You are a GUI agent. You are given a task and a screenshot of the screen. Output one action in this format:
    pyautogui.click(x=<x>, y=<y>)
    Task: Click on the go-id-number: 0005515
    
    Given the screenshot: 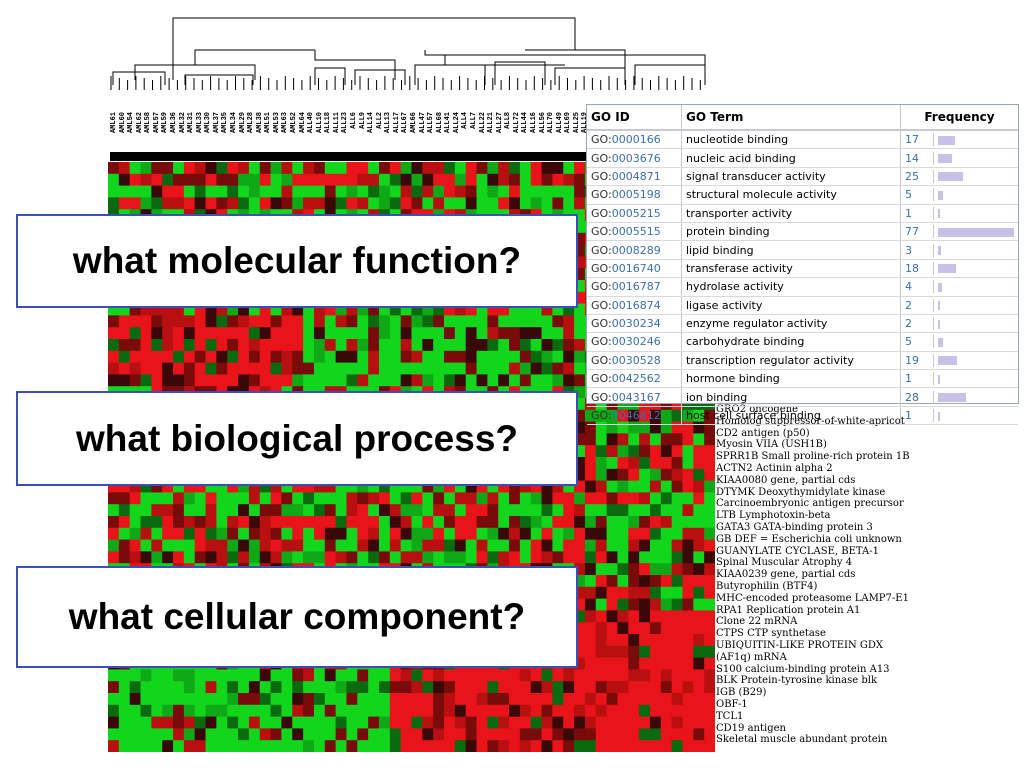 What is the action you would take?
    pyautogui.click(x=636, y=232)
    